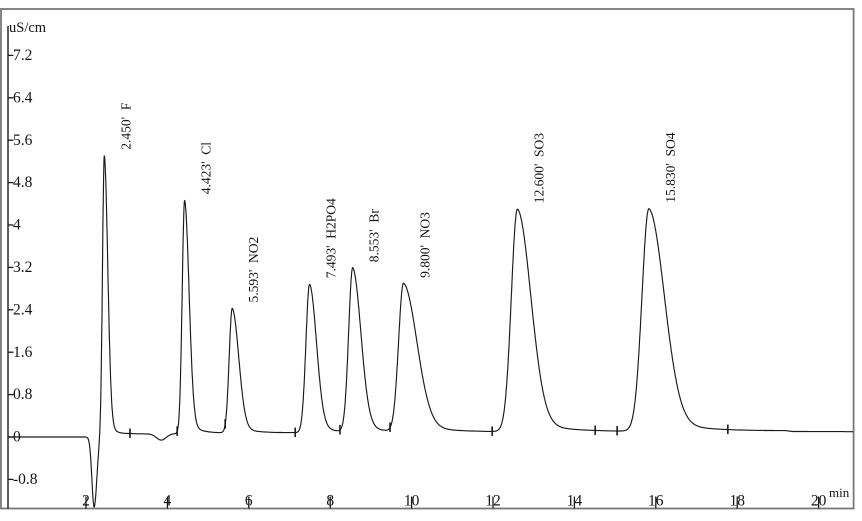  I want to click on peak-label: 9.800' NO3, so click(425, 245).